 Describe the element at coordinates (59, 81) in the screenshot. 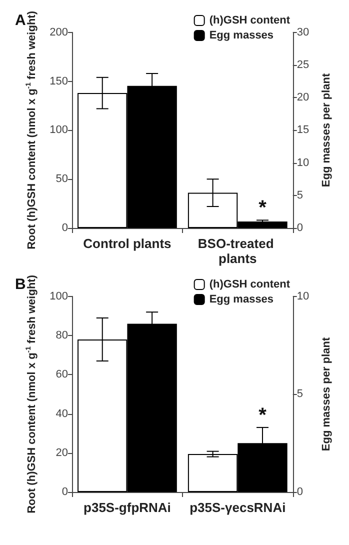

I see `y-tick-label: 150` at that location.